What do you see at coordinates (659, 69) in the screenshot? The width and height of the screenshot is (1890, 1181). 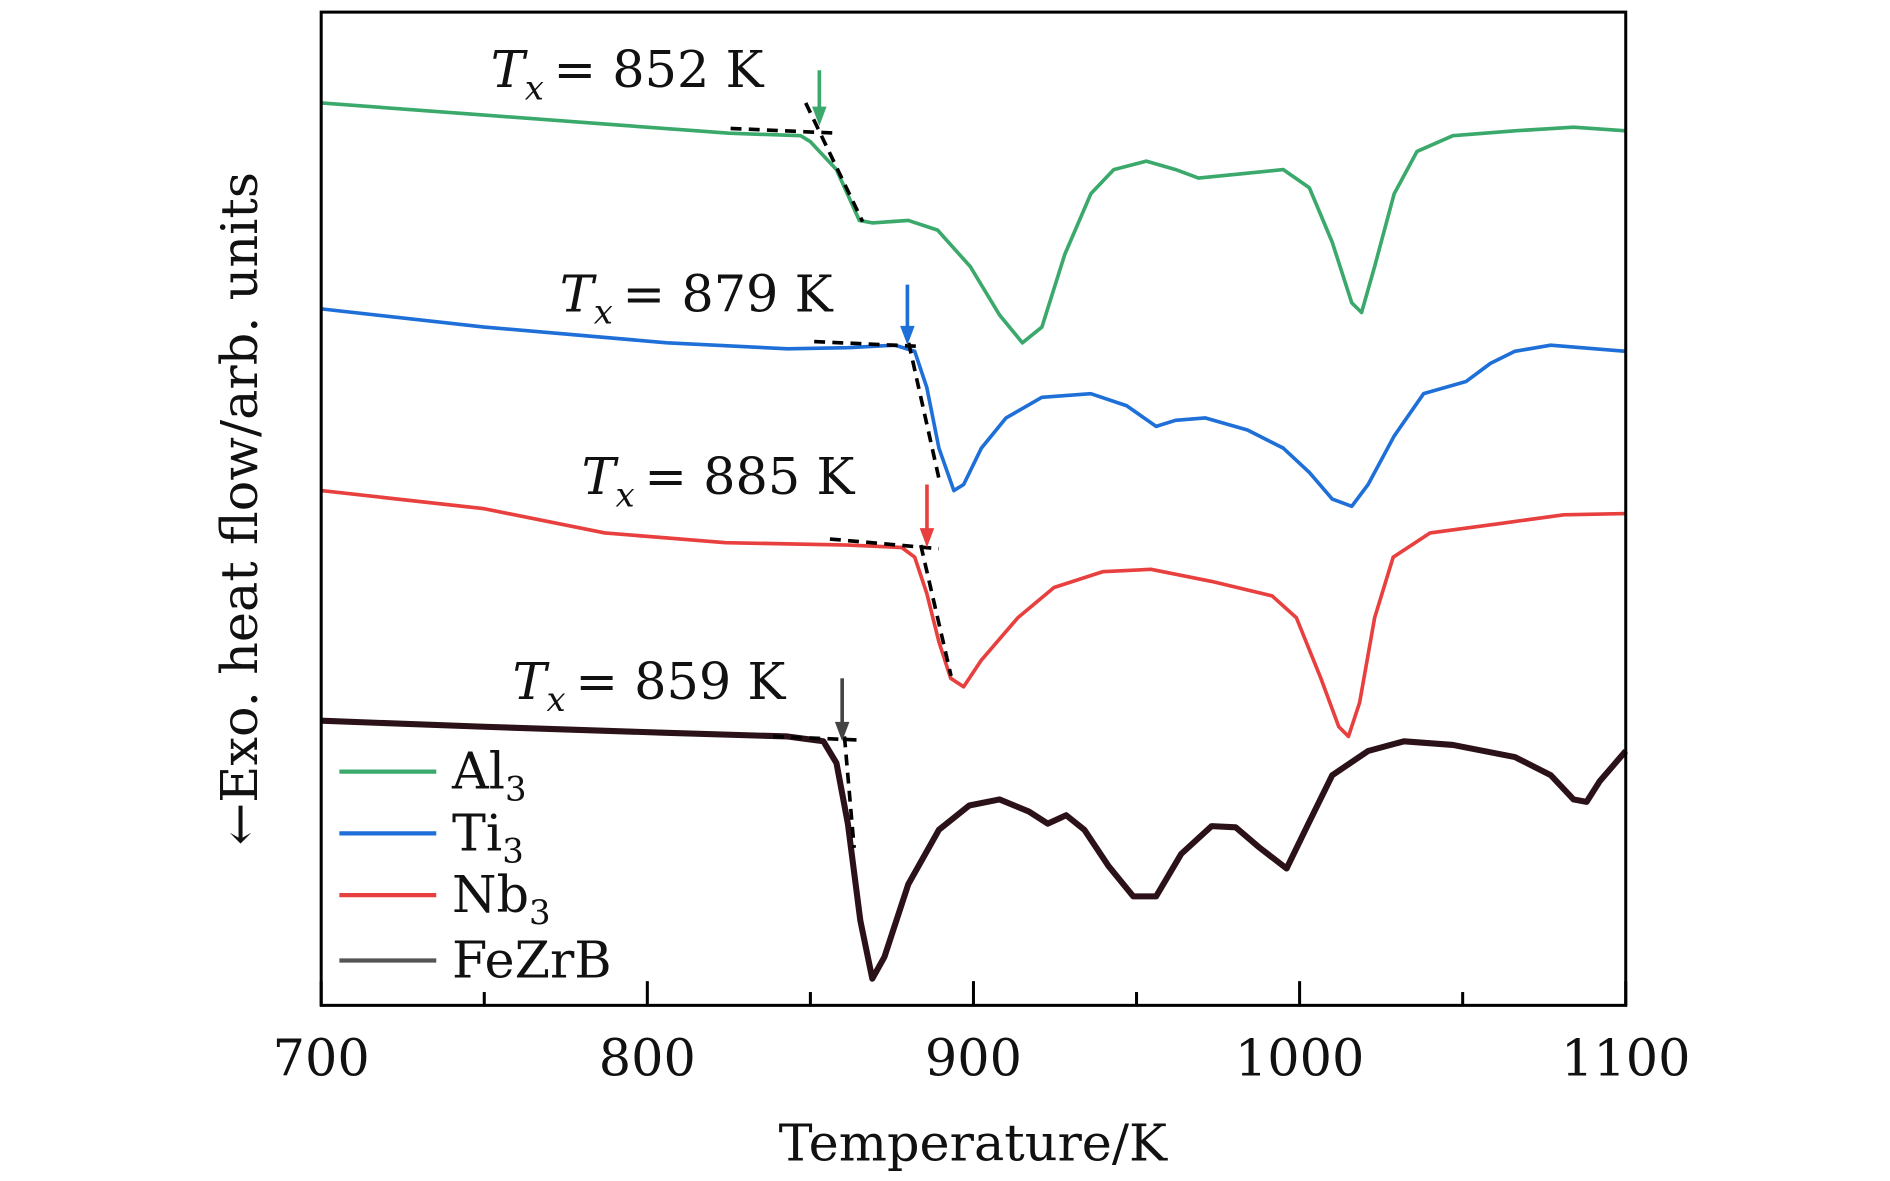 I see `tx-label-value: = 852 K` at bounding box center [659, 69].